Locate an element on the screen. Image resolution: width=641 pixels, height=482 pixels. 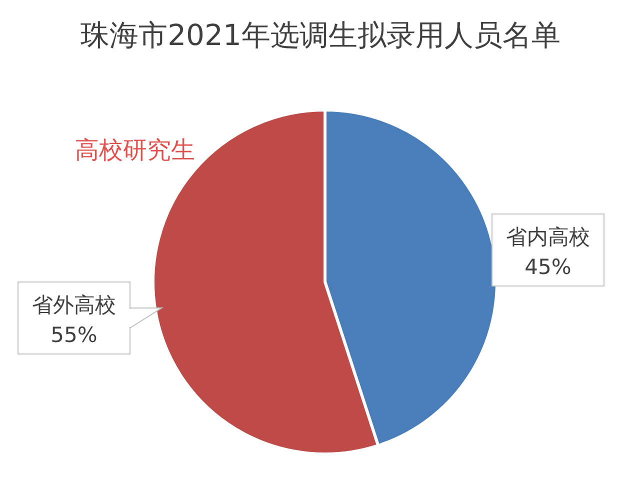
data-label: 45% is located at coordinates (548, 267).